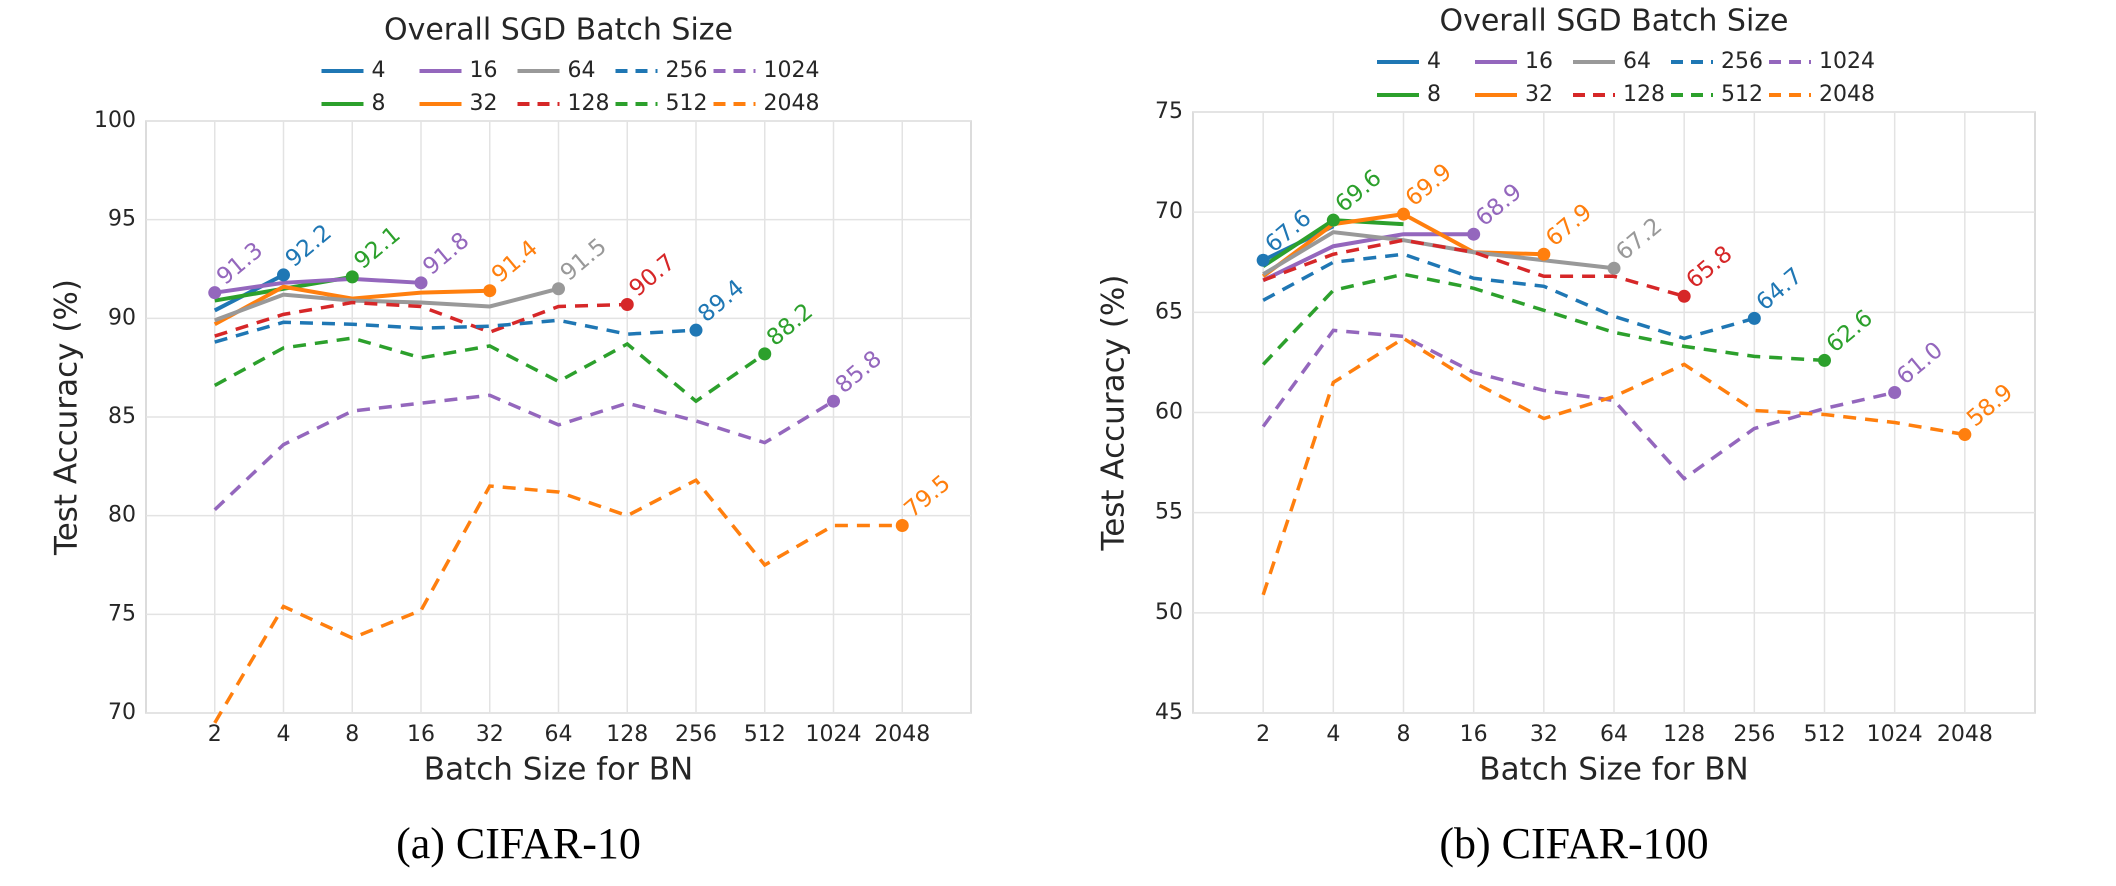 This screenshot has width=2116, height=886. I want to click on y-tick-label: 50, so click(1169, 612).